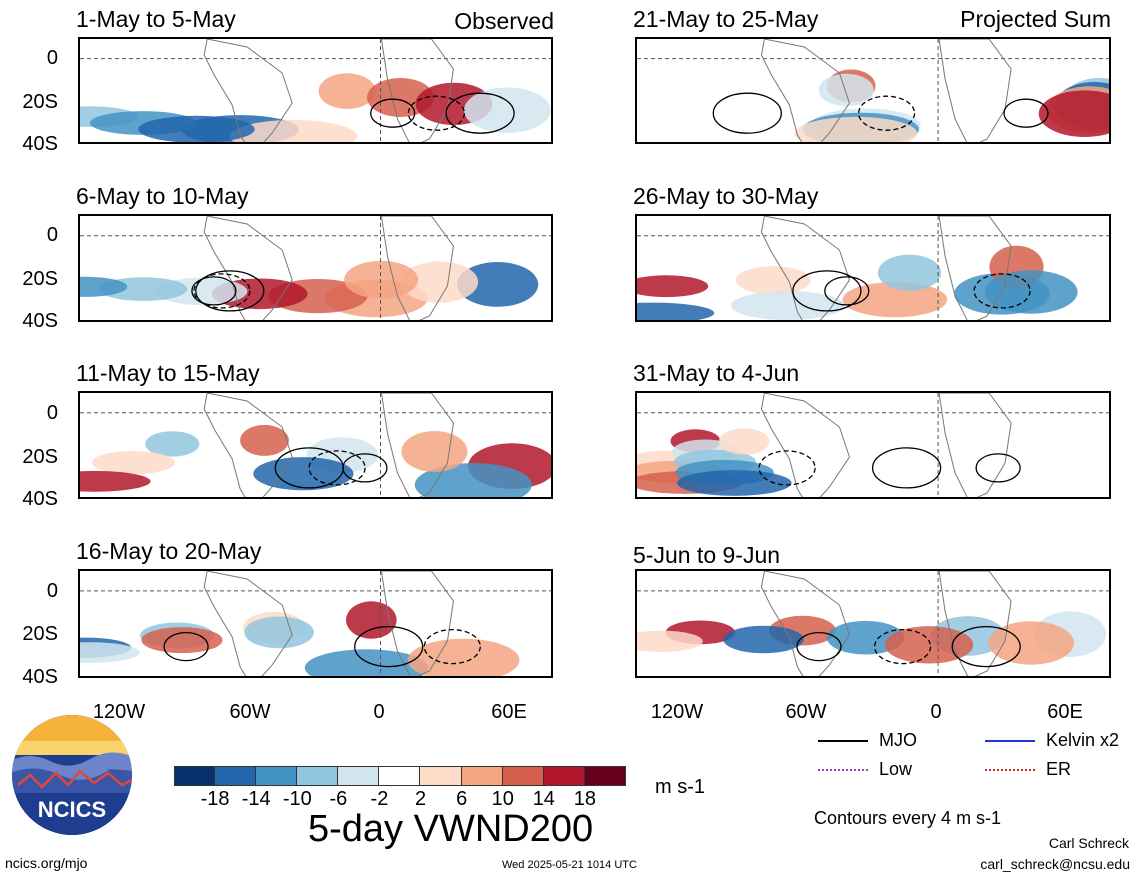 The width and height of the screenshot is (1135, 879). What do you see at coordinates (1035, 19) in the screenshot?
I see `panel-label-projected: Projected Sum` at bounding box center [1035, 19].